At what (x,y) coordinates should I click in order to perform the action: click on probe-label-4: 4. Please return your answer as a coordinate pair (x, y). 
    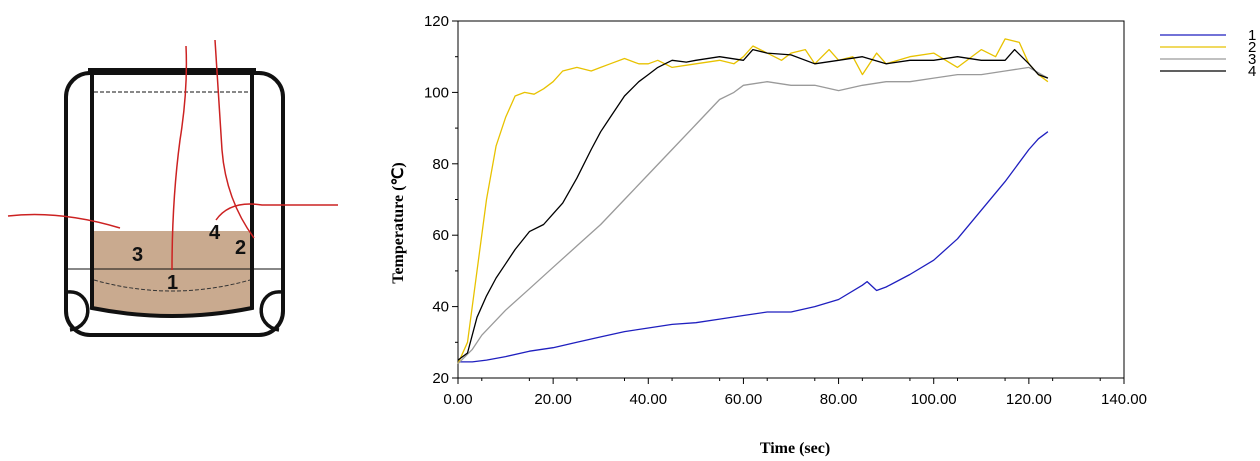
    Looking at the image, I should click on (215, 233).